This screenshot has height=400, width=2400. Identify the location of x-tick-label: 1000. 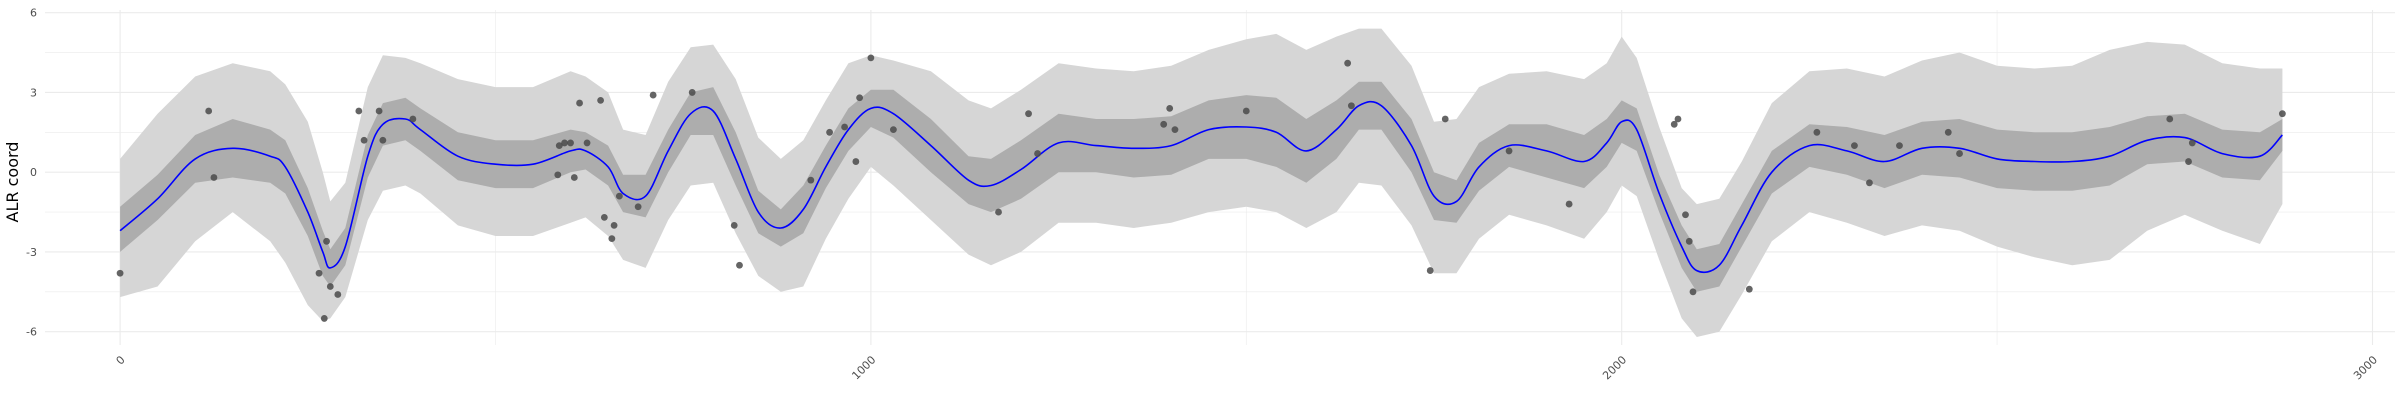
(863, 367).